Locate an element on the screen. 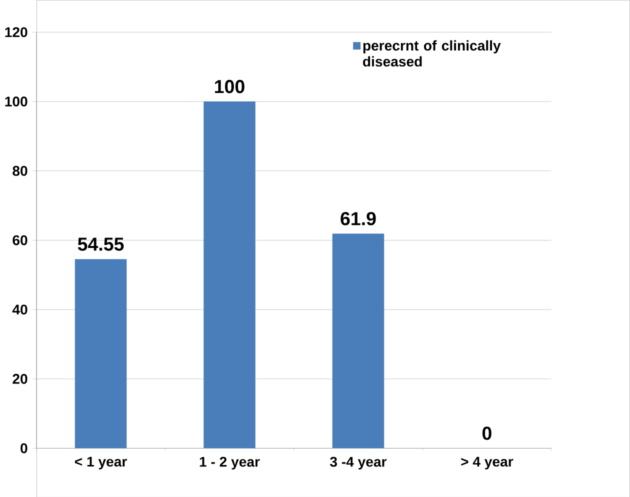 The height and width of the screenshot is (497, 630). data-label: 100 is located at coordinates (229, 87).